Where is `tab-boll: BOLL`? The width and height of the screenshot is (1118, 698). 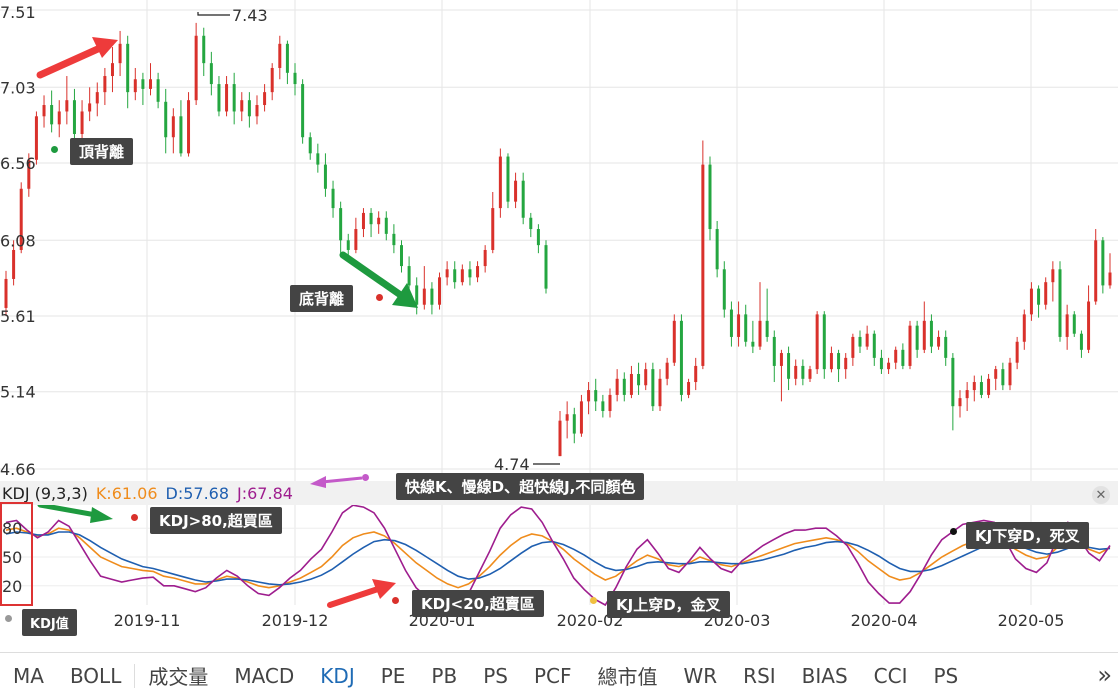 tab-boll: BOLL is located at coordinates (96, 675).